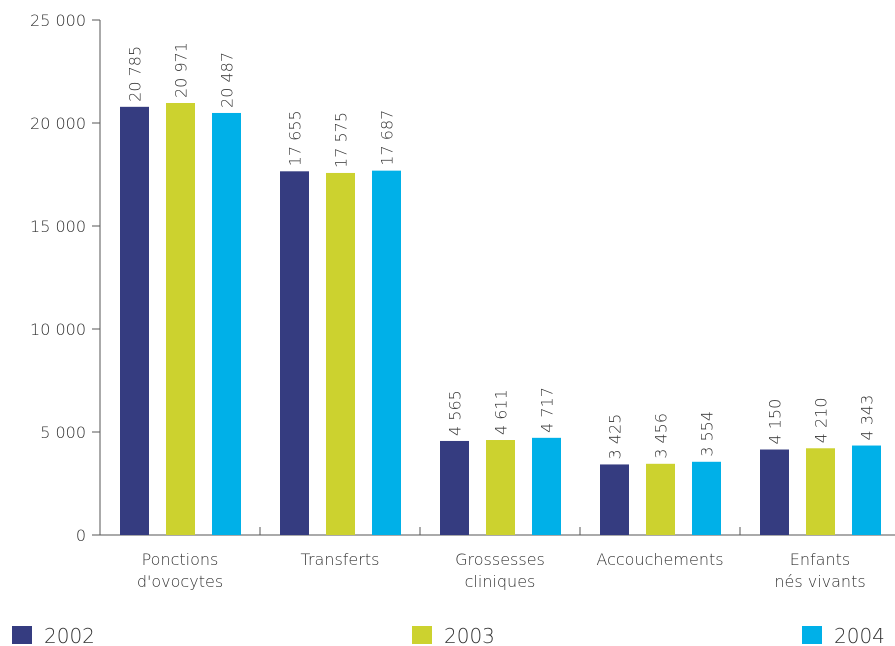 This screenshot has height=646, width=895. Describe the element at coordinates (859, 635) in the screenshot. I see `legend-label: 2004` at that location.